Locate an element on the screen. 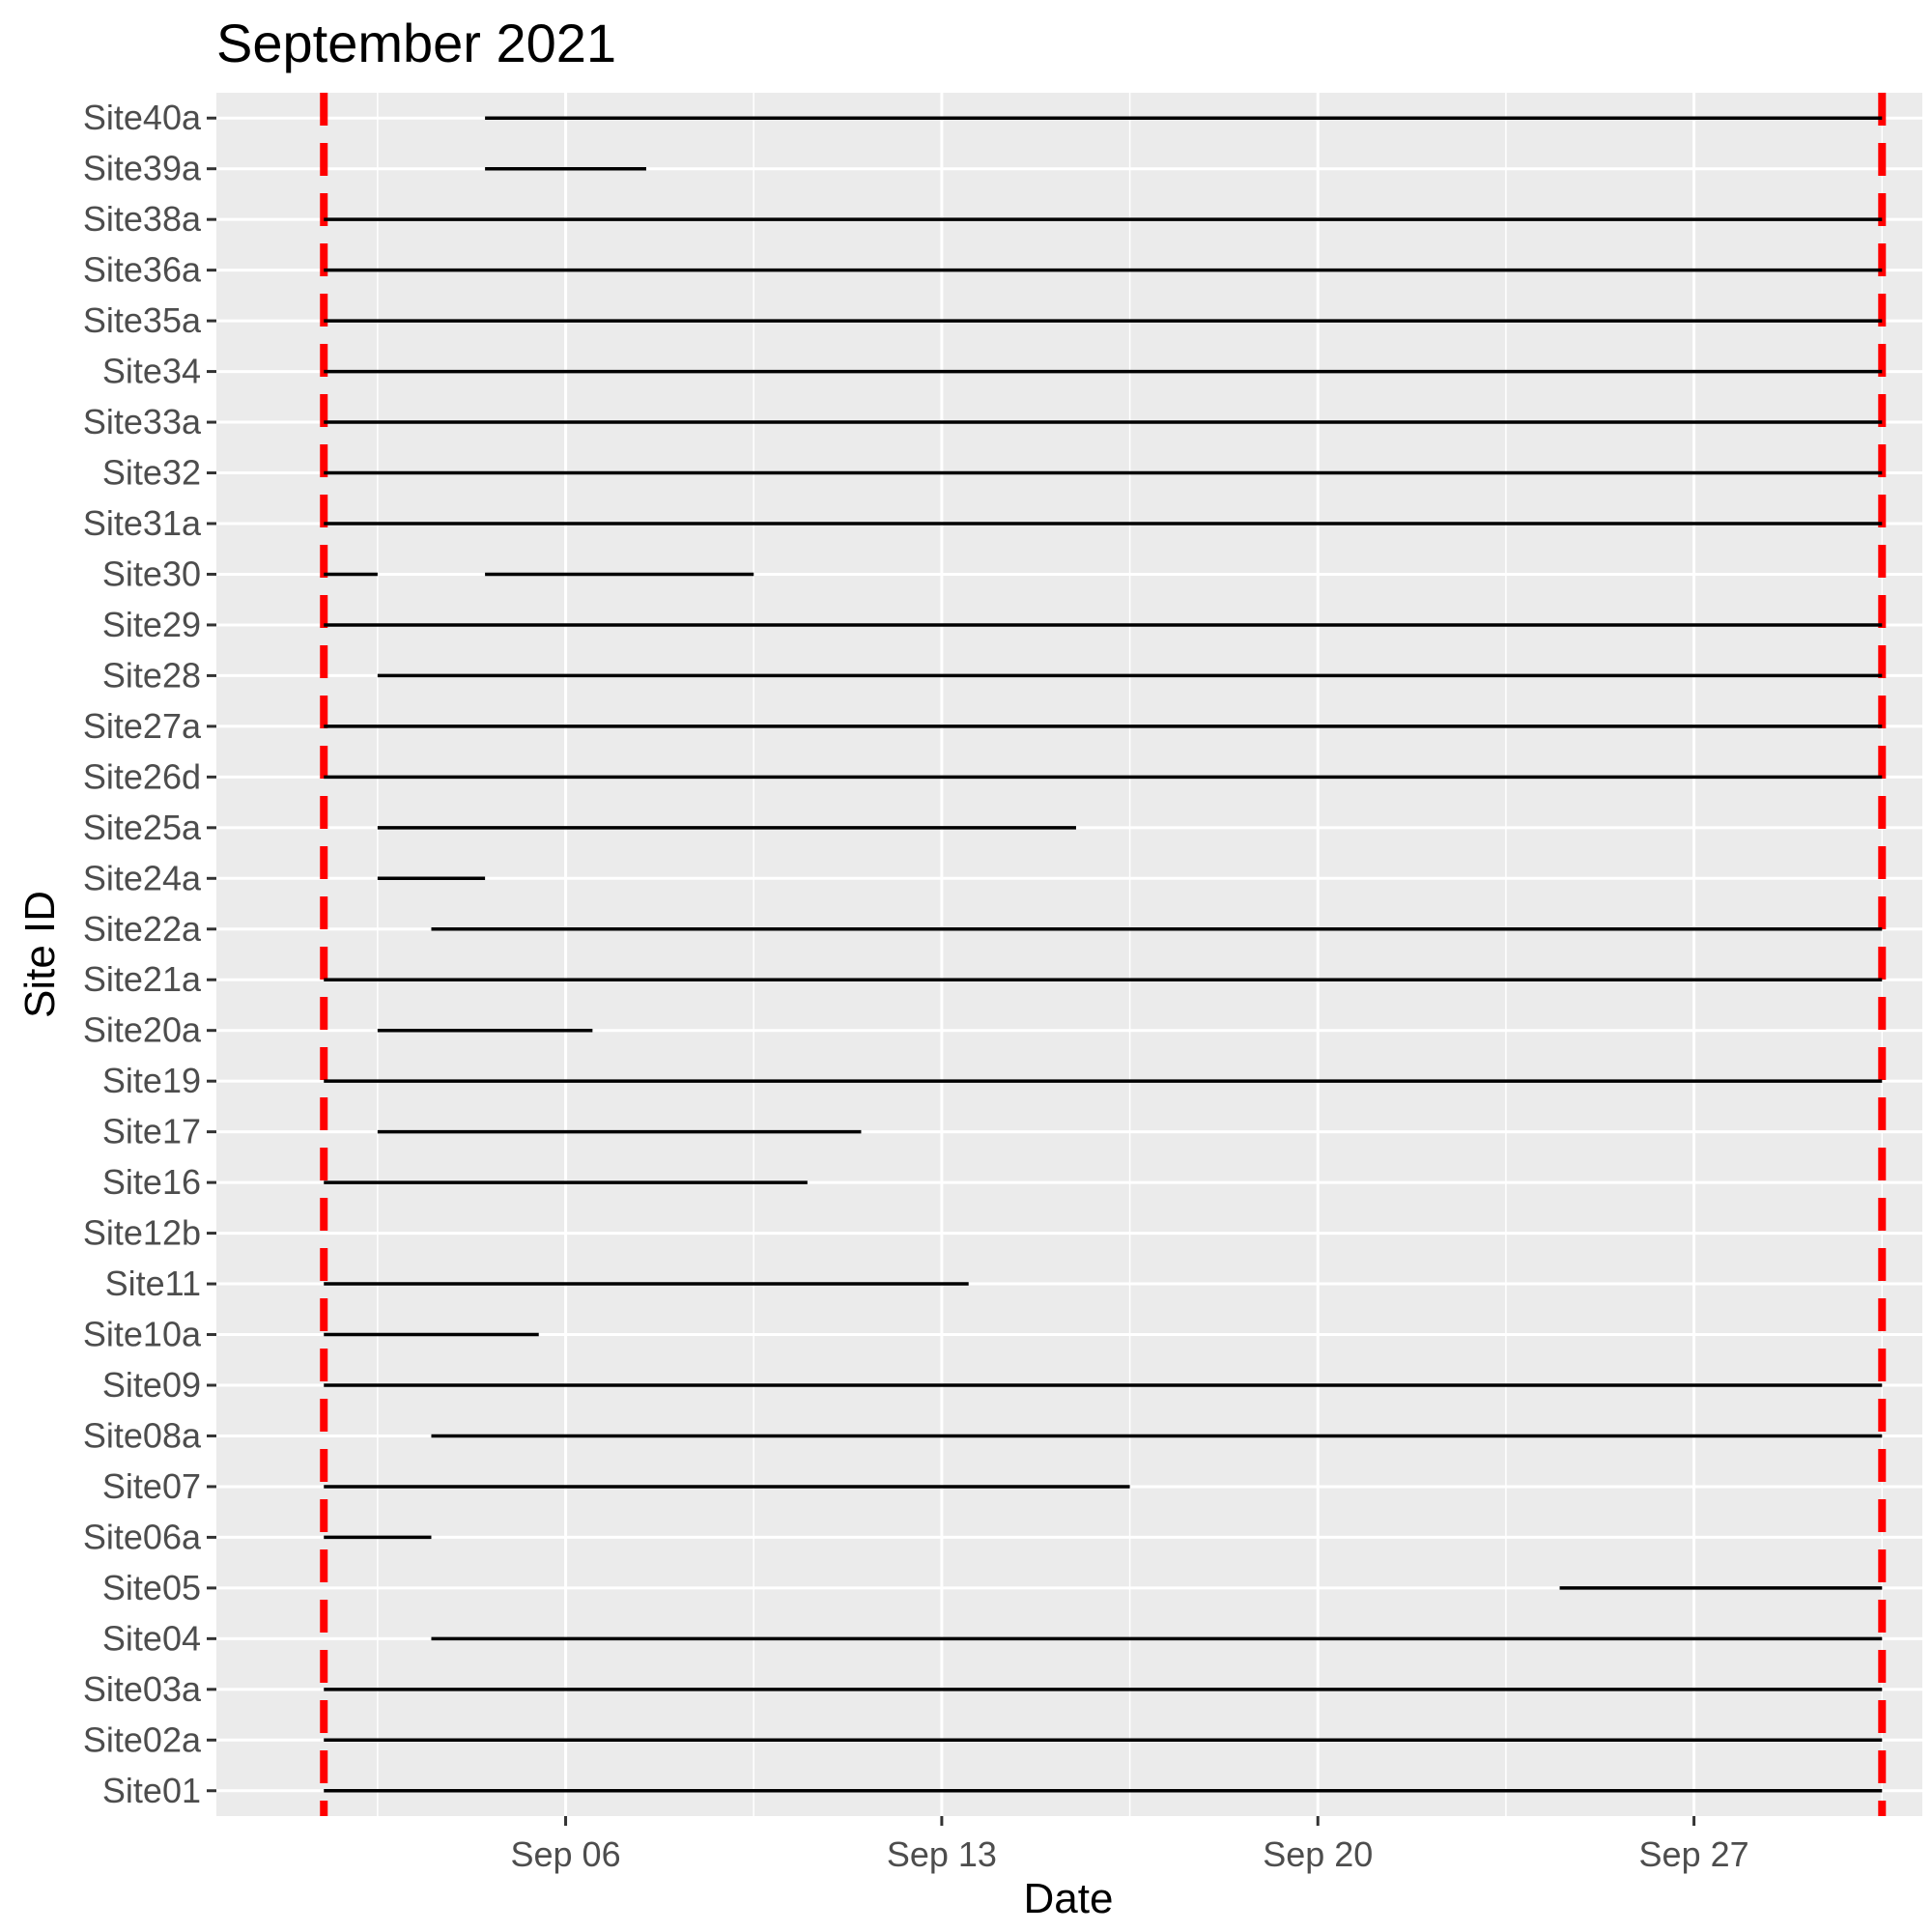 This screenshot has width=1932, height=1932. y-tick-label: Site03a is located at coordinates (142, 1689).